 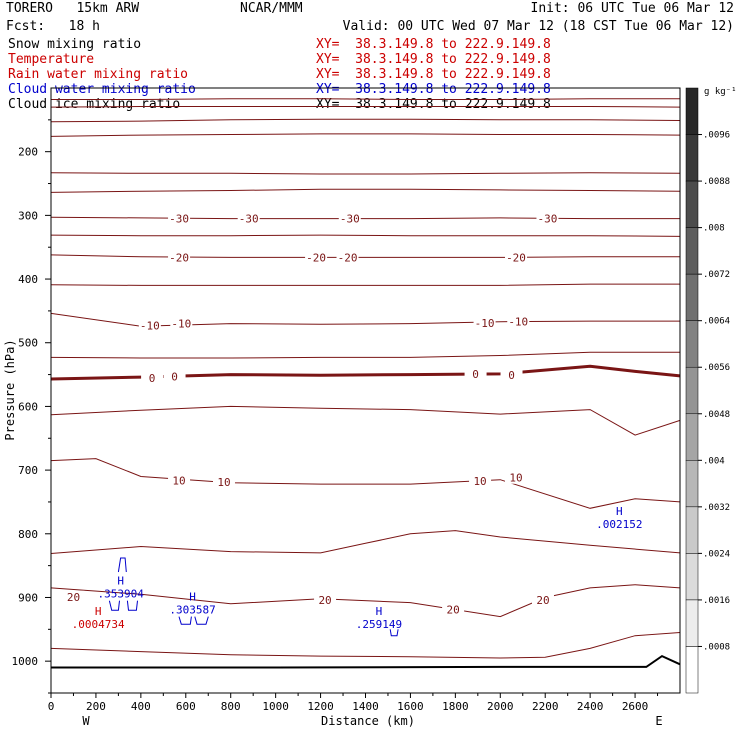 I want to click on x-tick-label: 2000, so click(x=500, y=706).